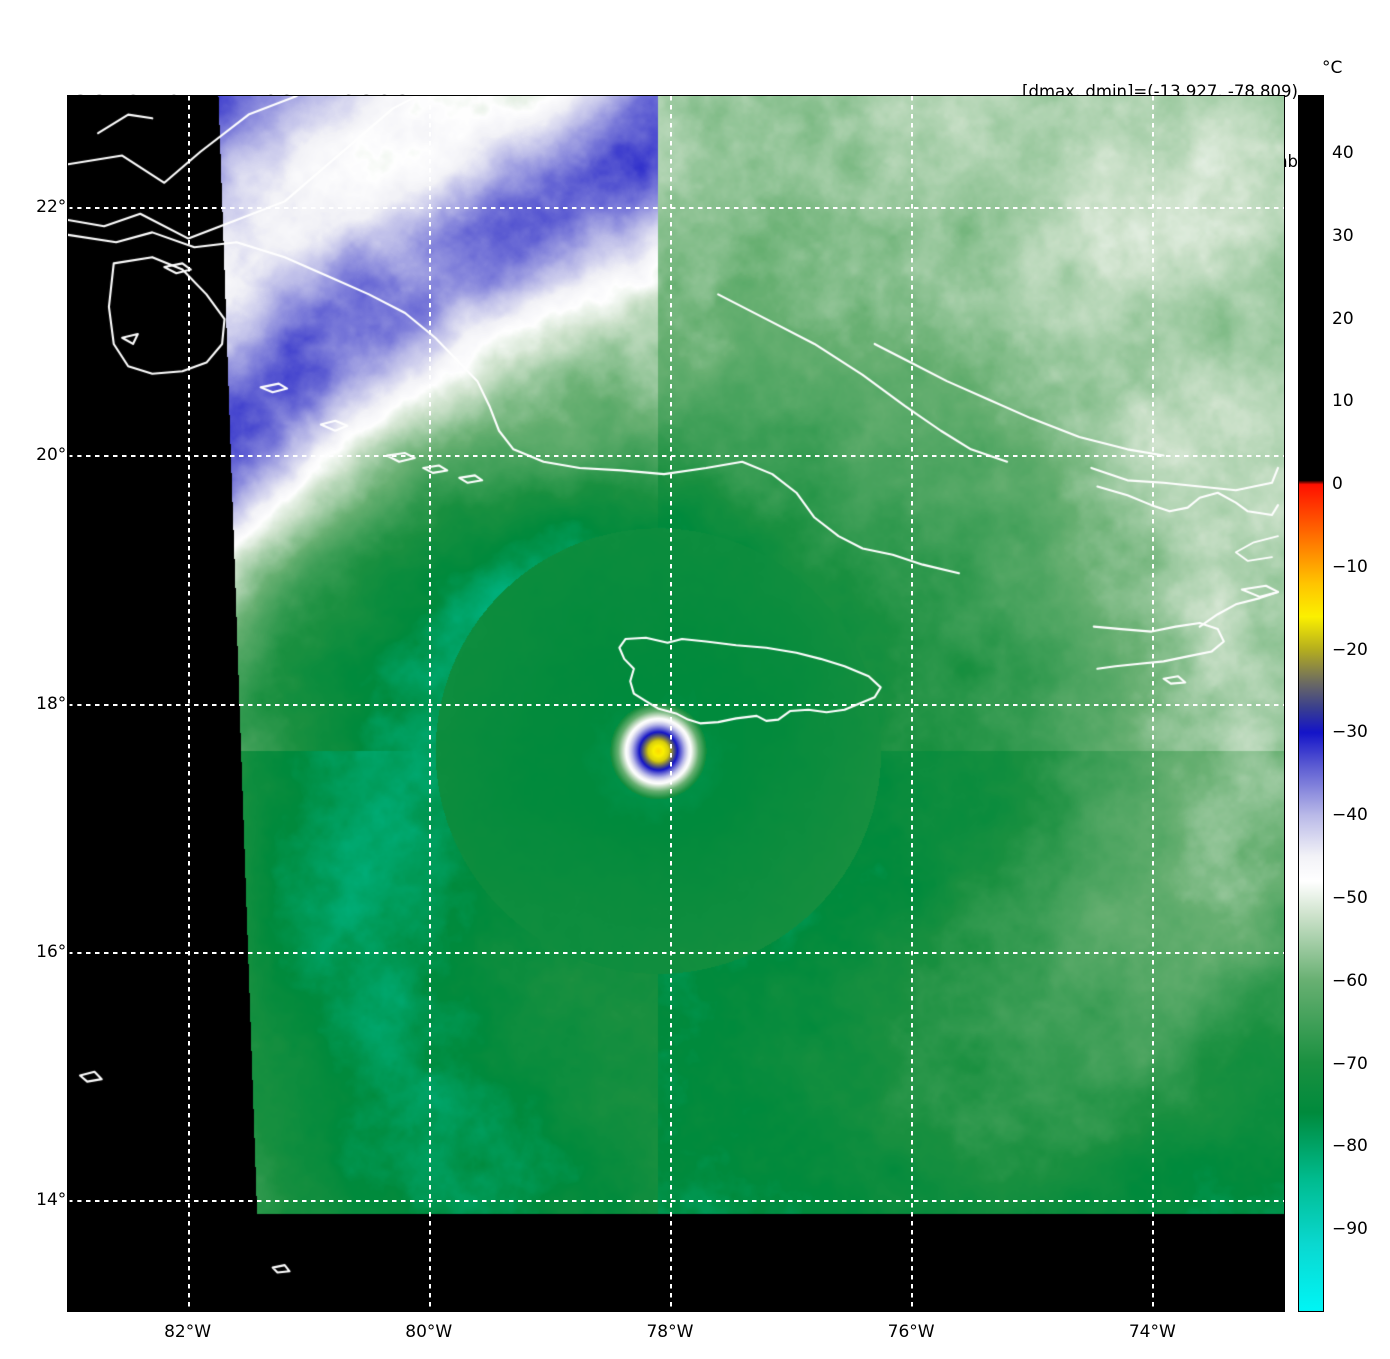  What do you see at coordinates (1350, 732) in the screenshot?
I see `colorbar-tick-label: −30` at bounding box center [1350, 732].